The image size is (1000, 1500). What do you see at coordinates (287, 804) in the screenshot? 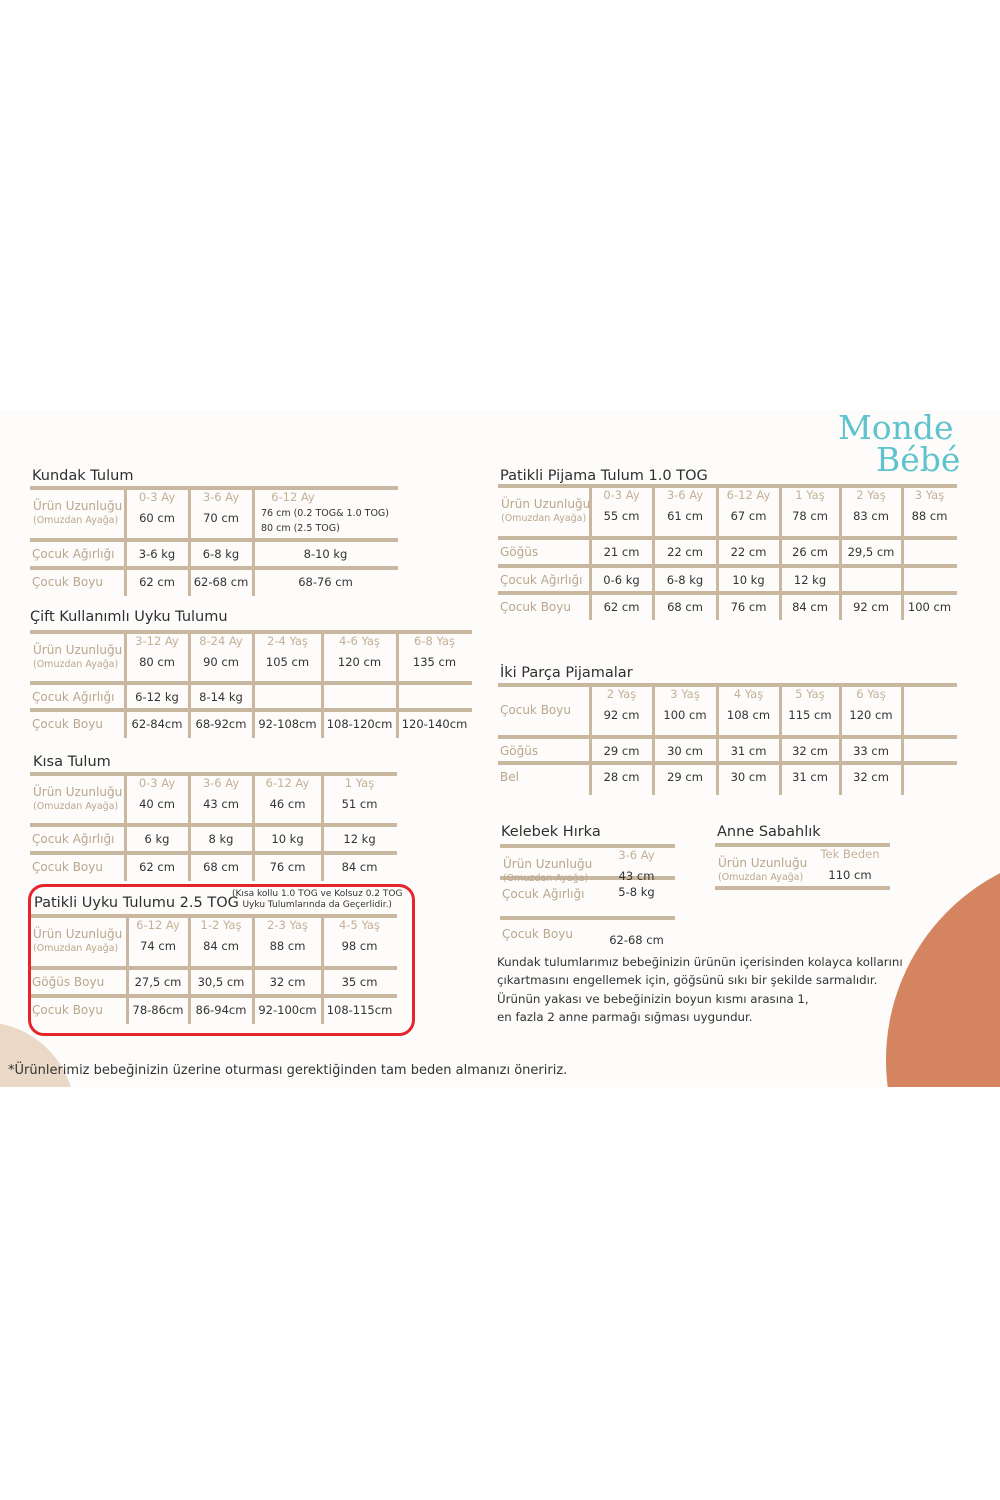
I see `kisa-length-2: 46 cm` at bounding box center [287, 804].